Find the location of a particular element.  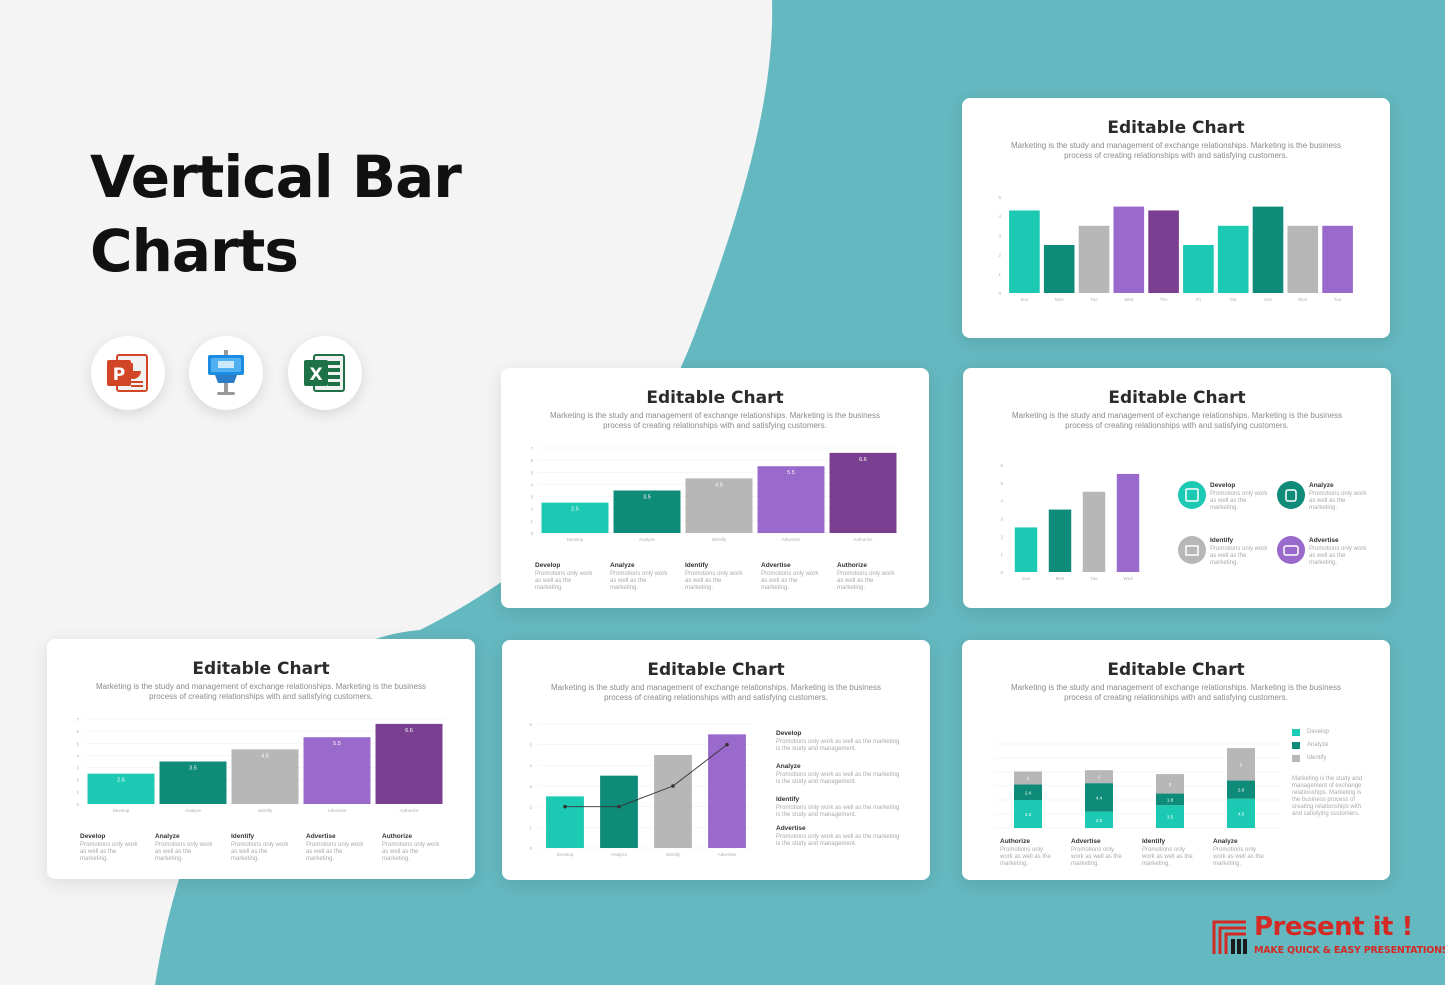

keynote-icon is located at coordinates (226, 372).